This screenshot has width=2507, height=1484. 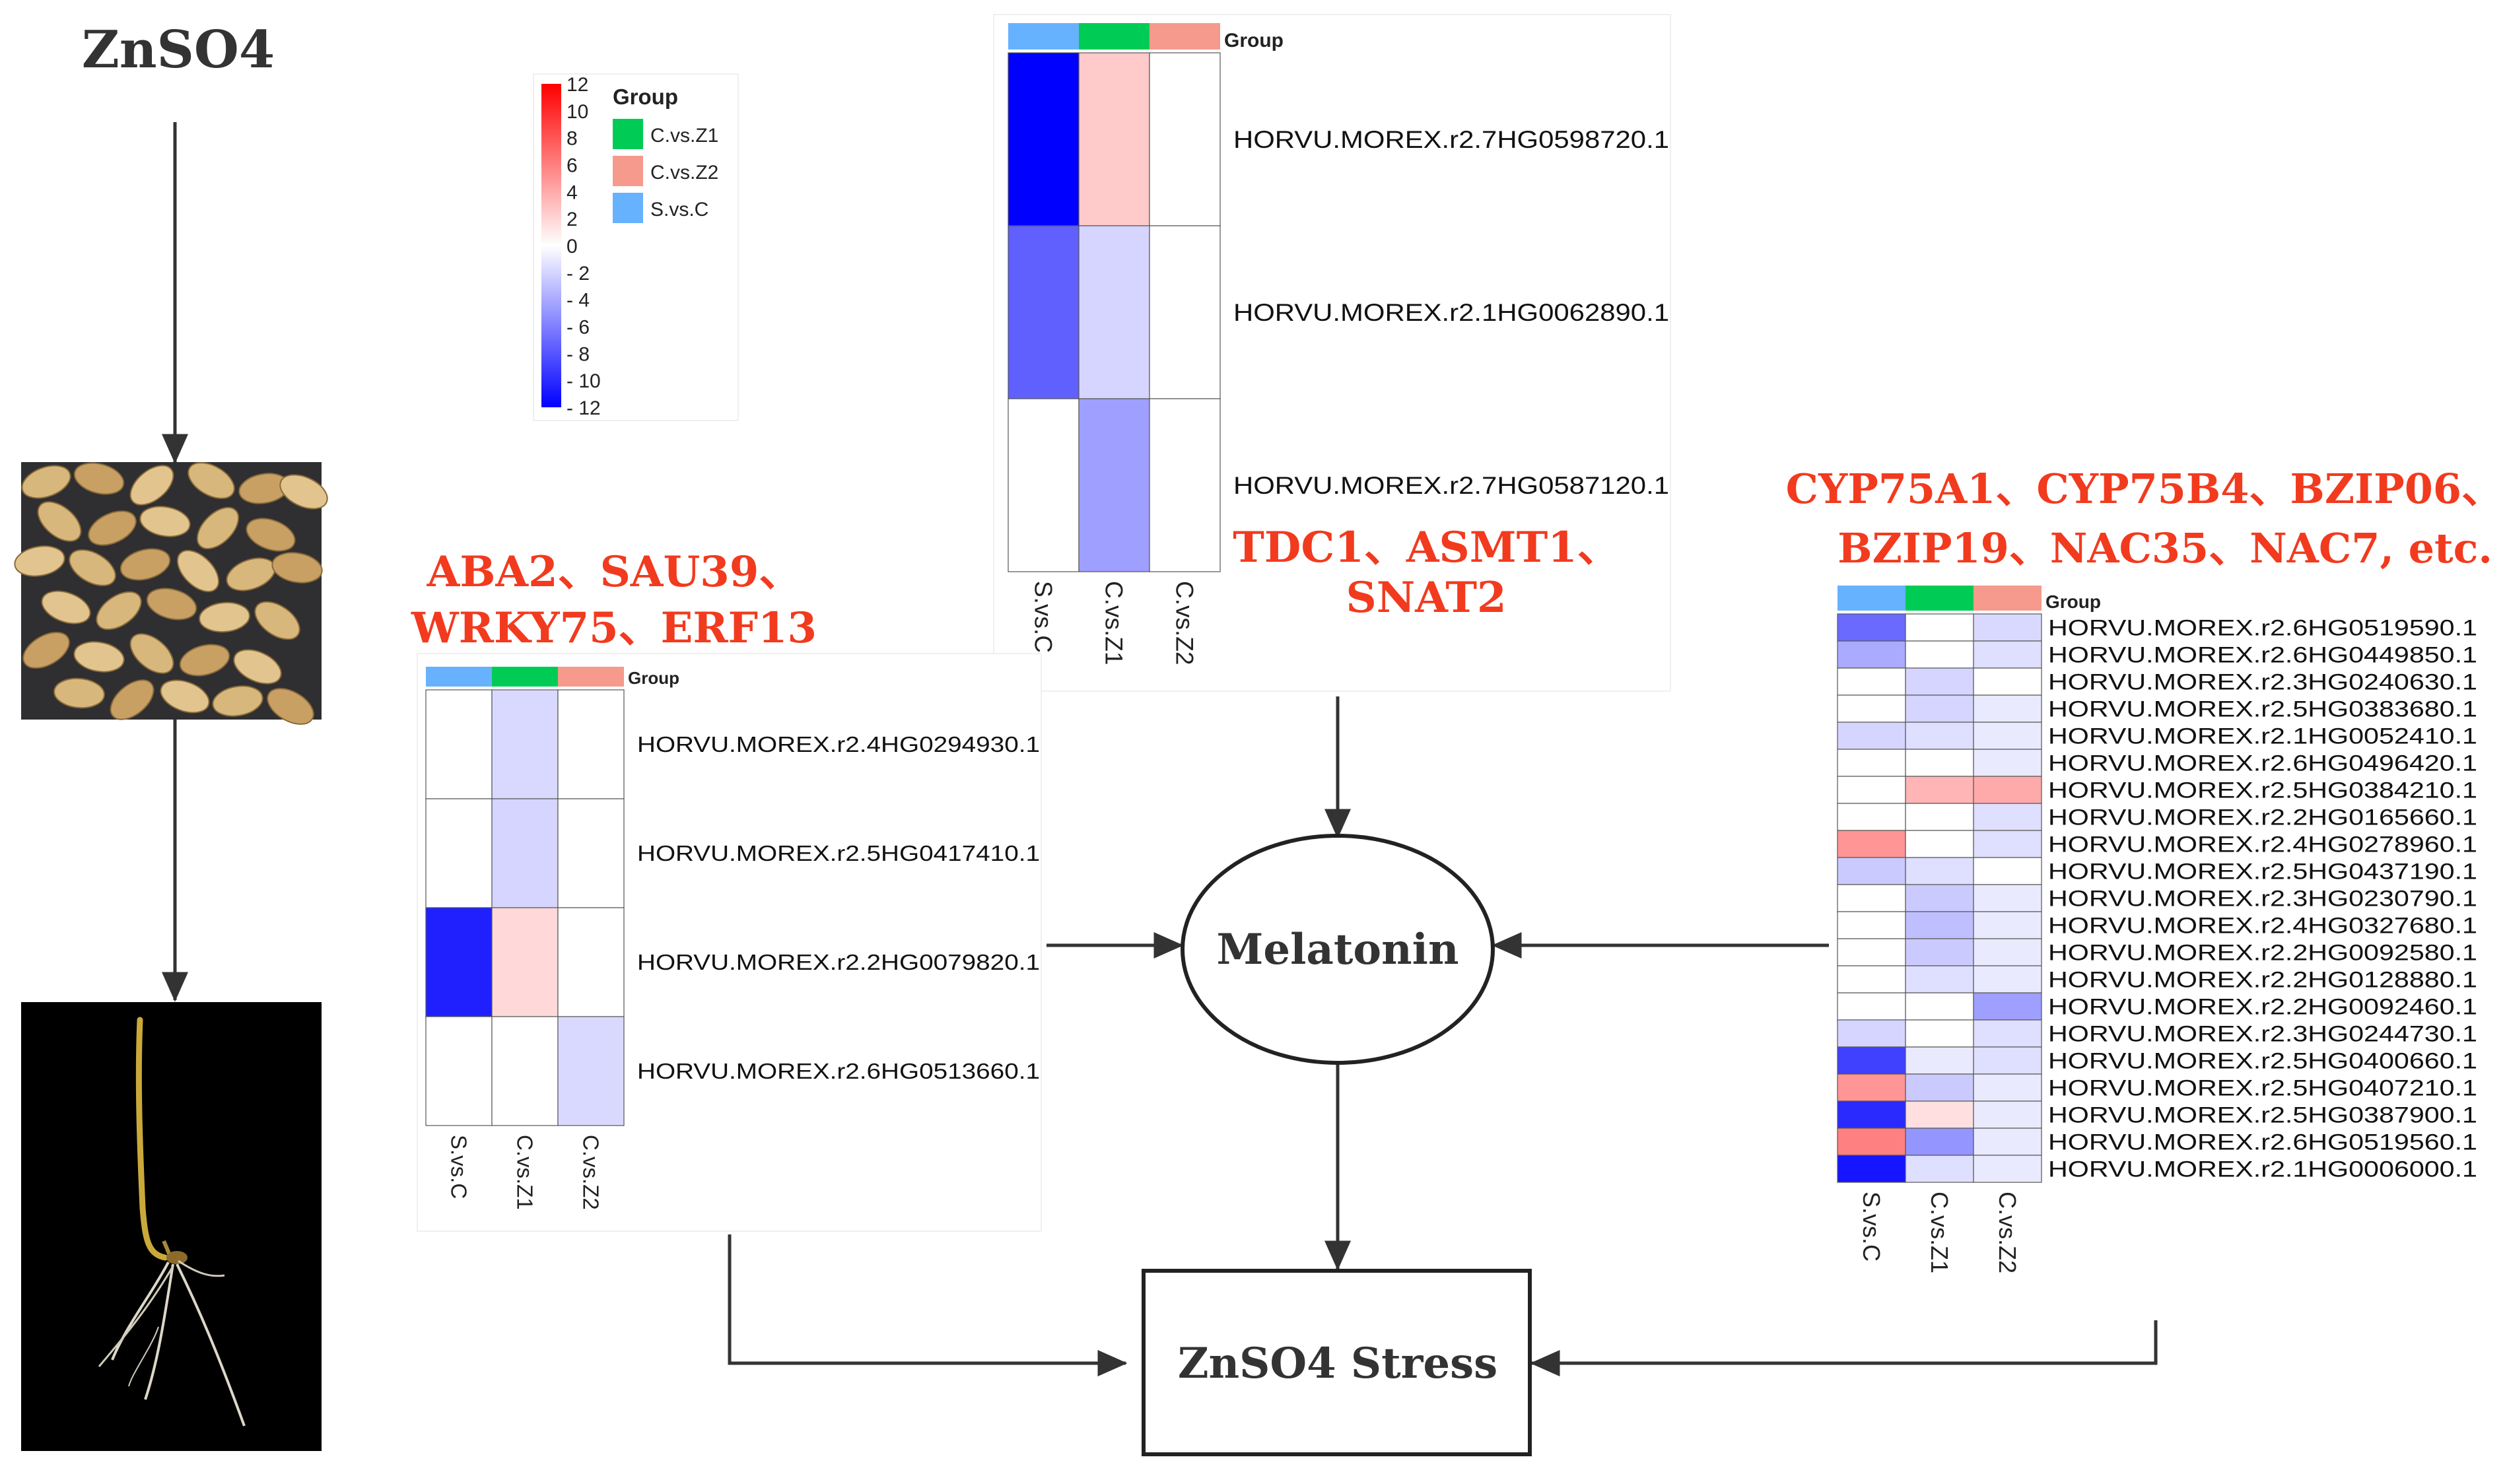 I want to click on scale-label: - 12, so click(x=584, y=408).